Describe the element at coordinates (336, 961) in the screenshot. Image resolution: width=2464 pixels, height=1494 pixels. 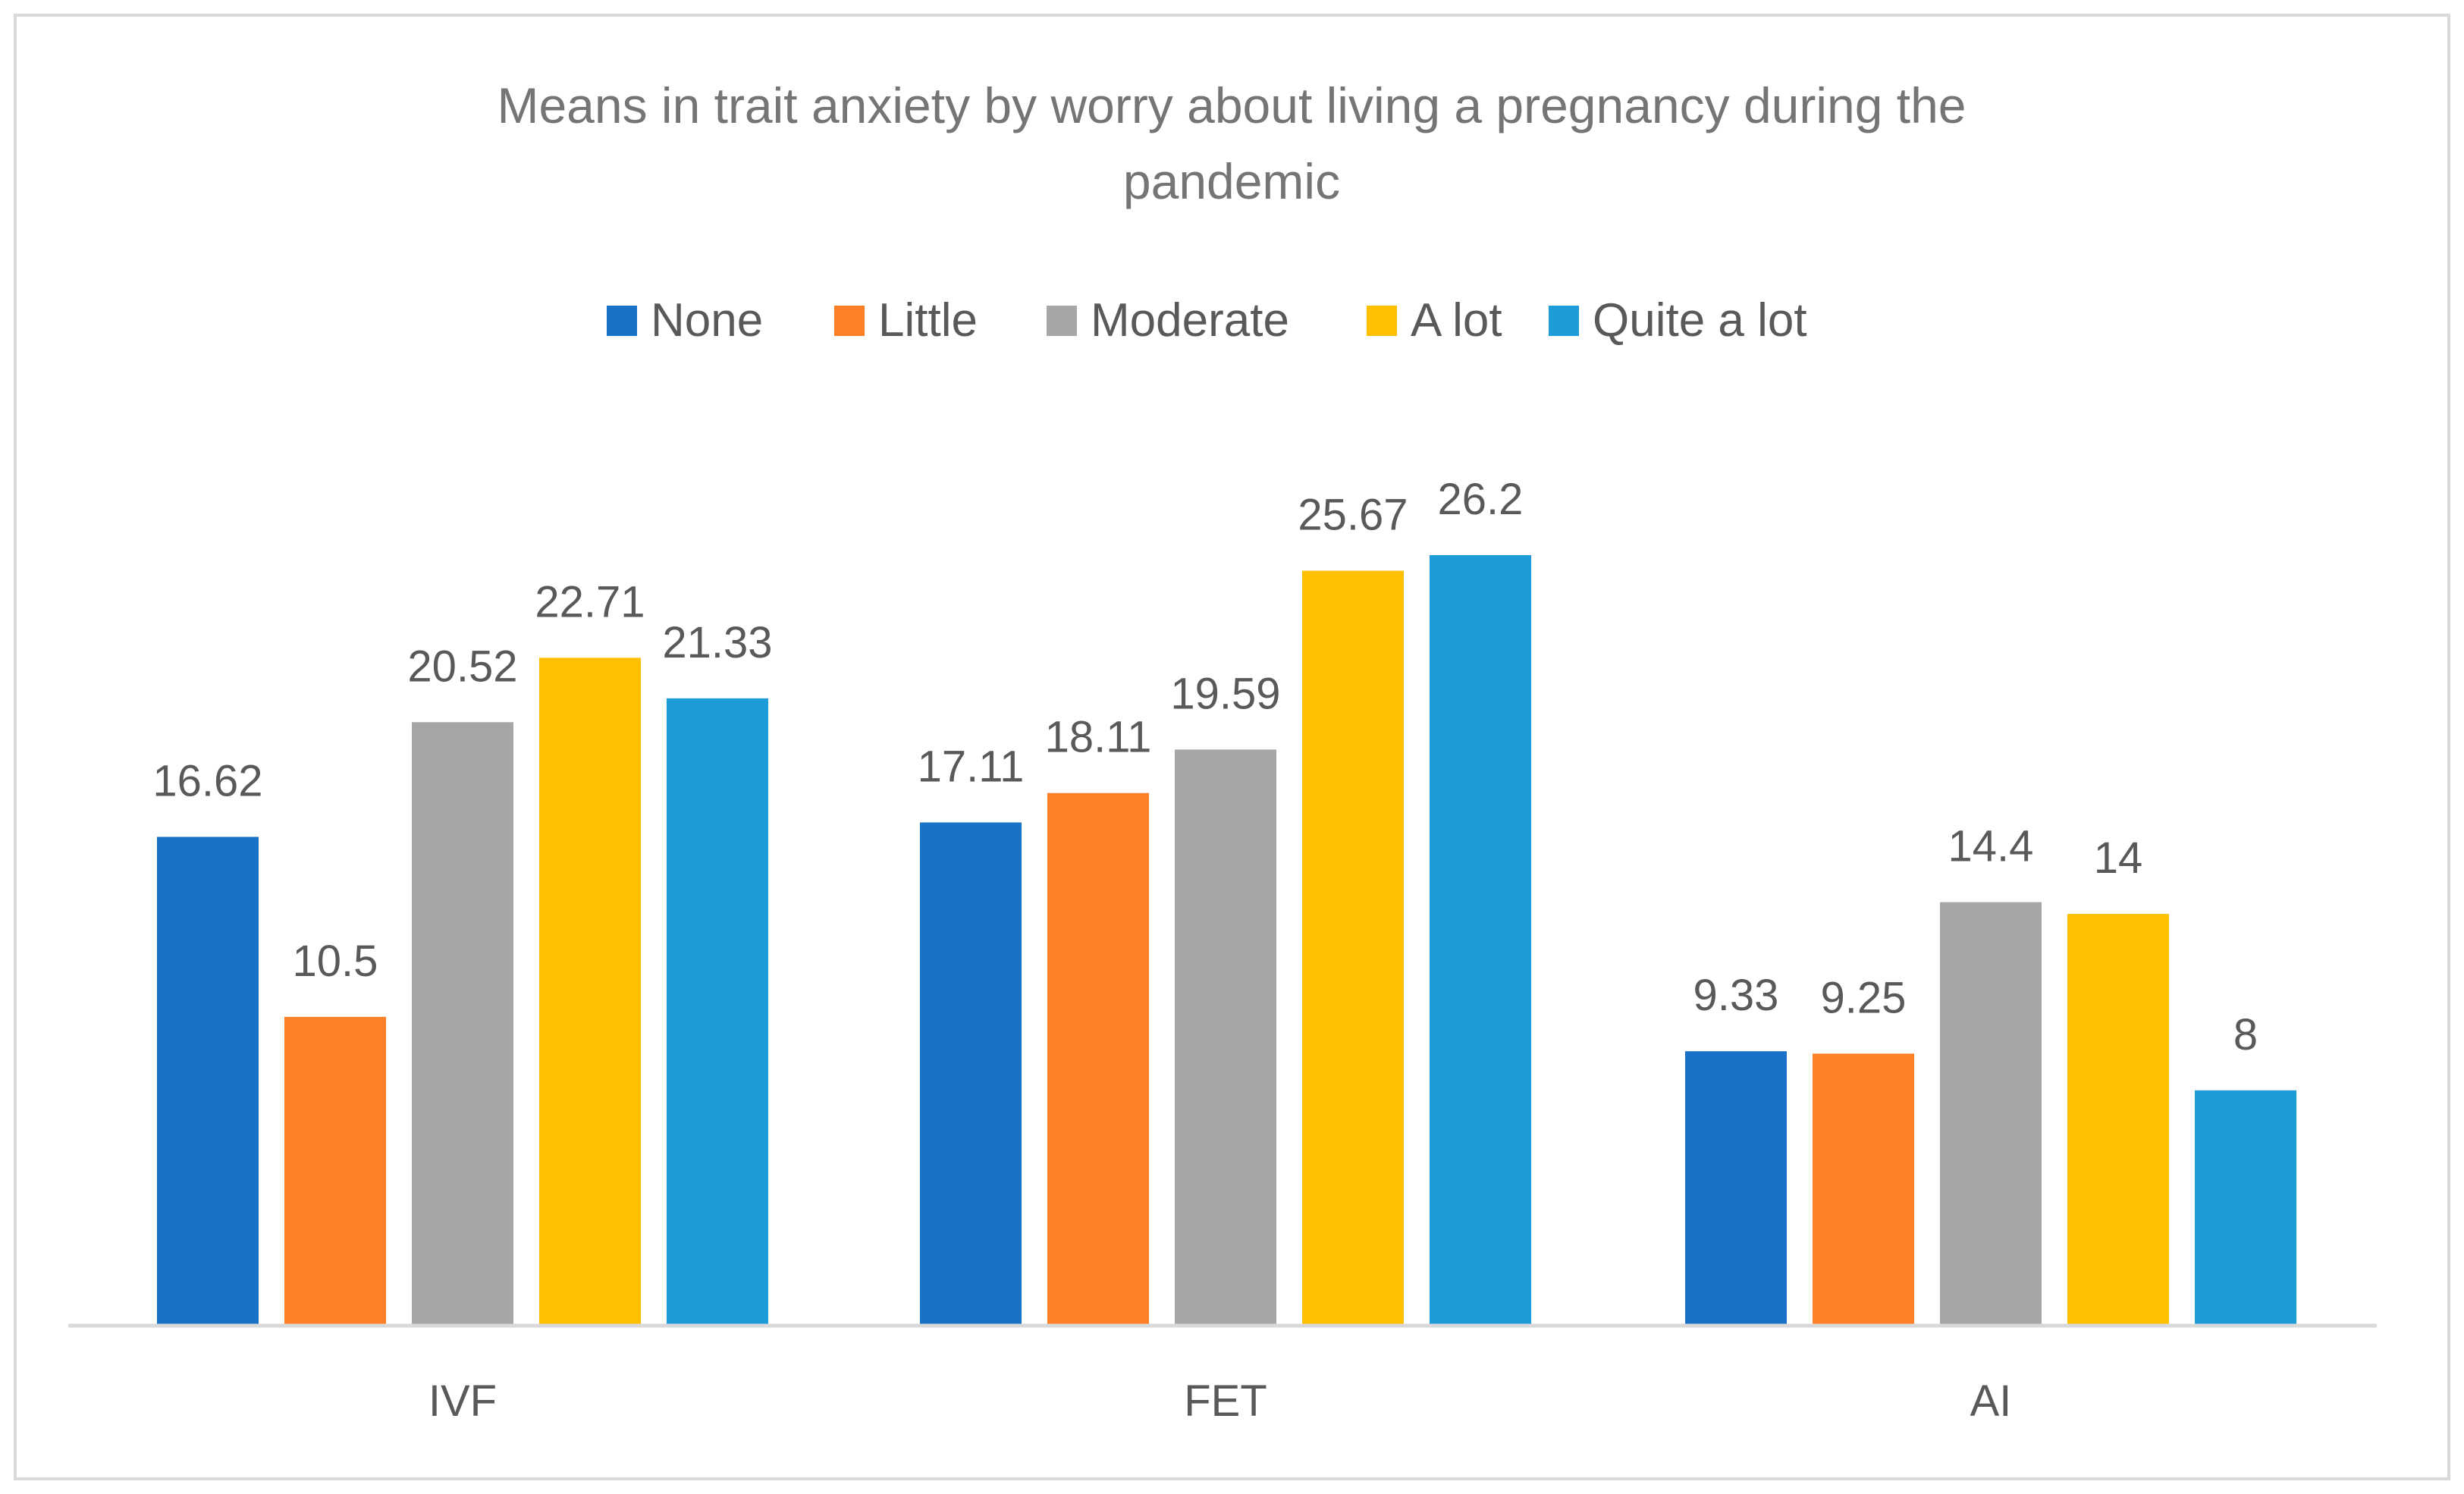
I see `data-label-ivf-little: 10.5` at that location.